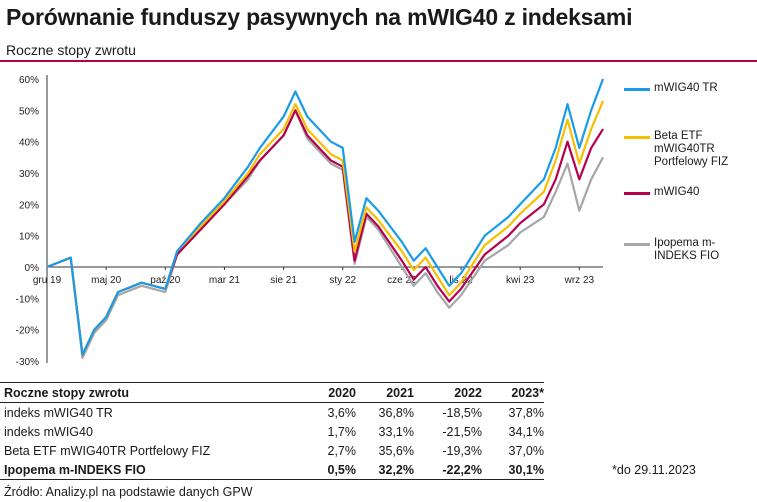 This screenshot has height=502, width=757. Describe the element at coordinates (654, 470) in the screenshot. I see `date-note: *do 29.11.2023` at that location.